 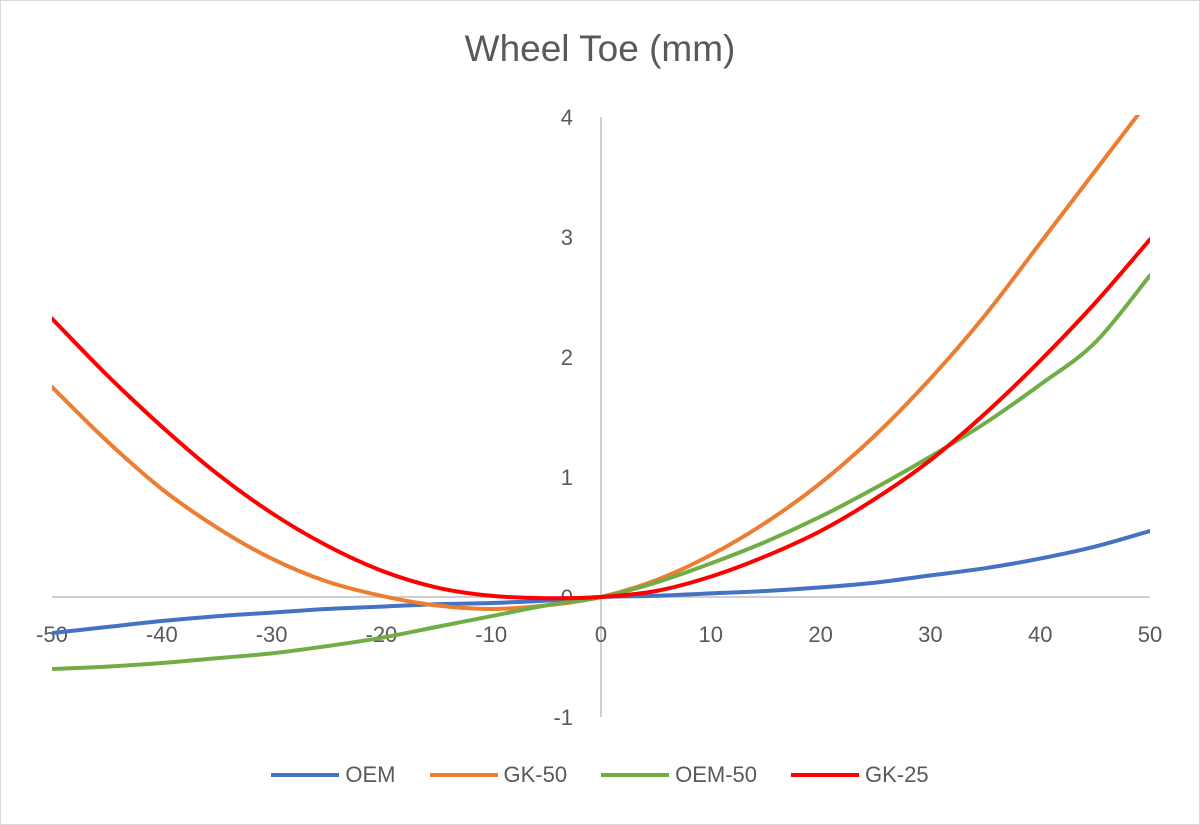 What do you see at coordinates (272, 634) in the screenshot?
I see `x-tick-label: -30` at bounding box center [272, 634].